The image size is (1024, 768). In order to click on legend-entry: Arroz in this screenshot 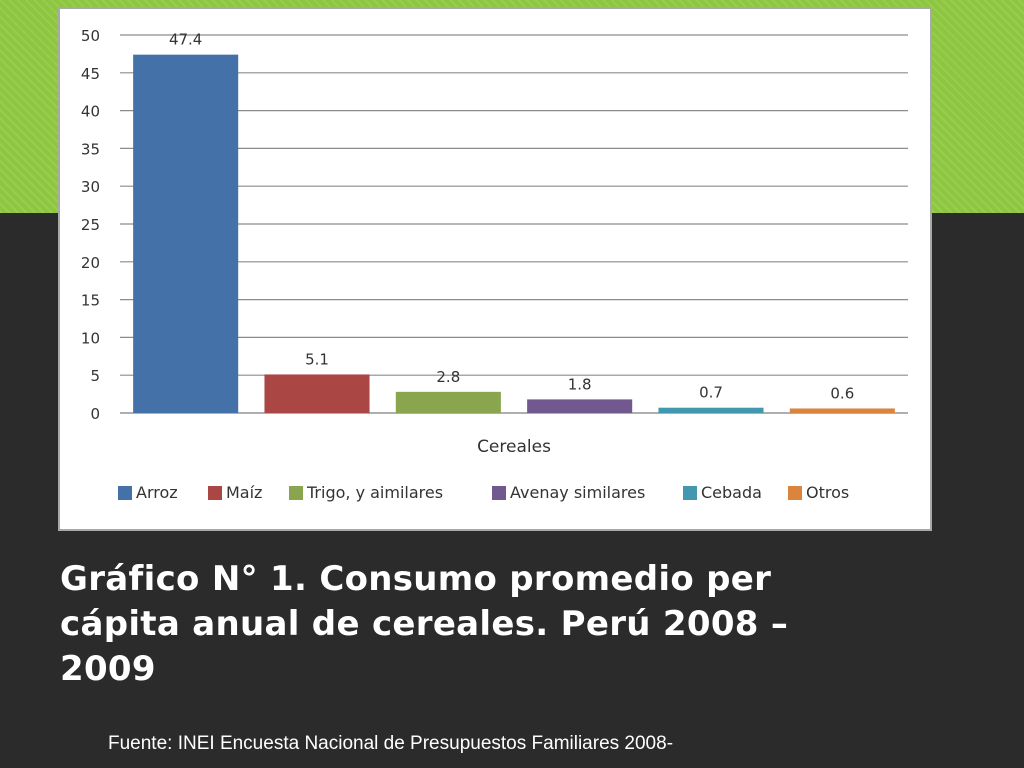, I will do `click(157, 492)`.